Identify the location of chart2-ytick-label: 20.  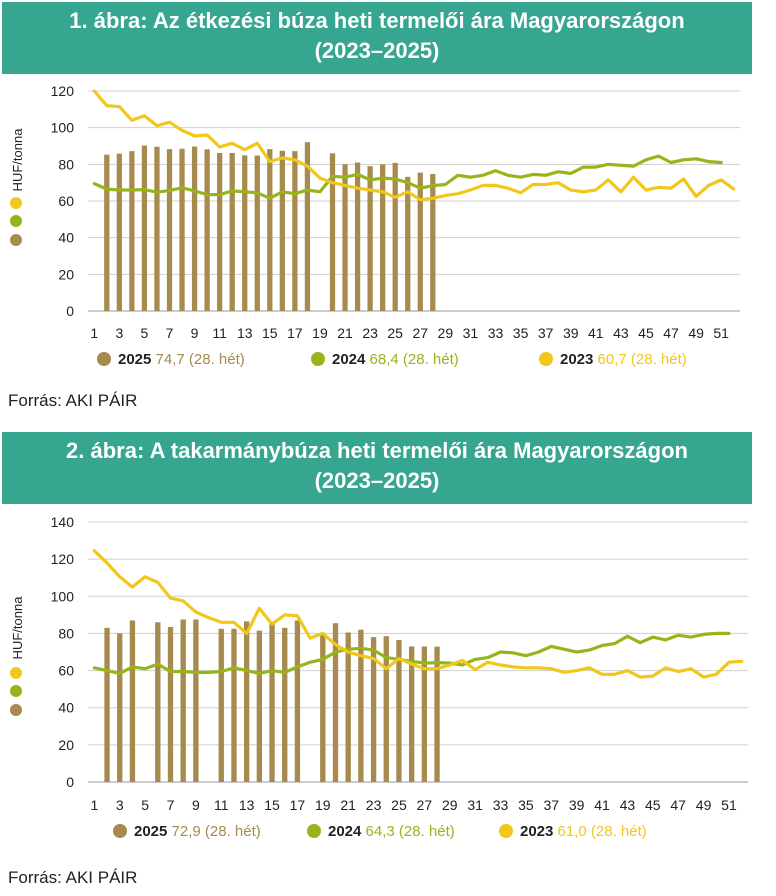
(66, 745).